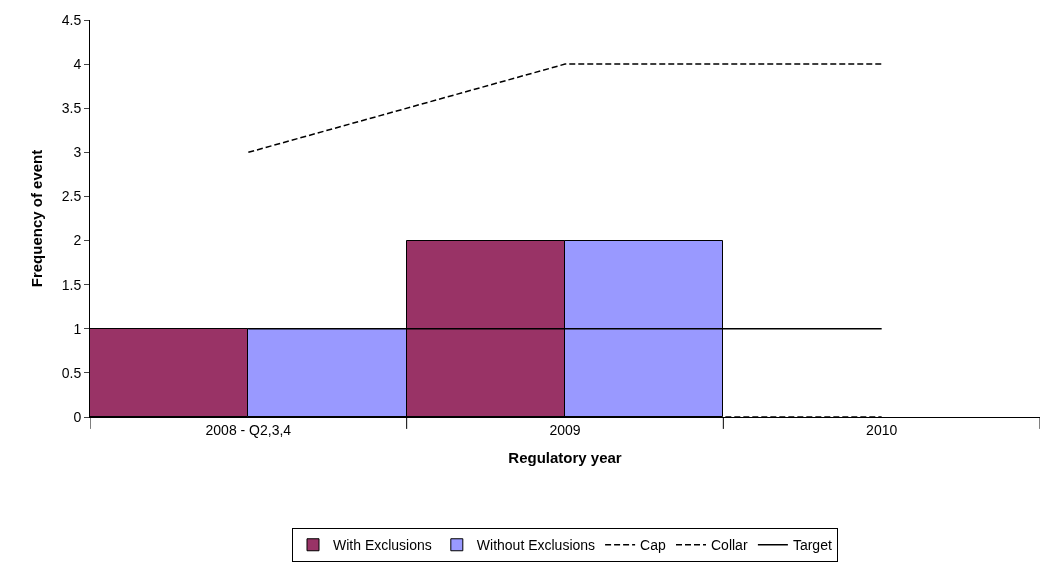 The image size is (1050, 572). I want to click on x-tick-label: 2010, so click(882, 429).